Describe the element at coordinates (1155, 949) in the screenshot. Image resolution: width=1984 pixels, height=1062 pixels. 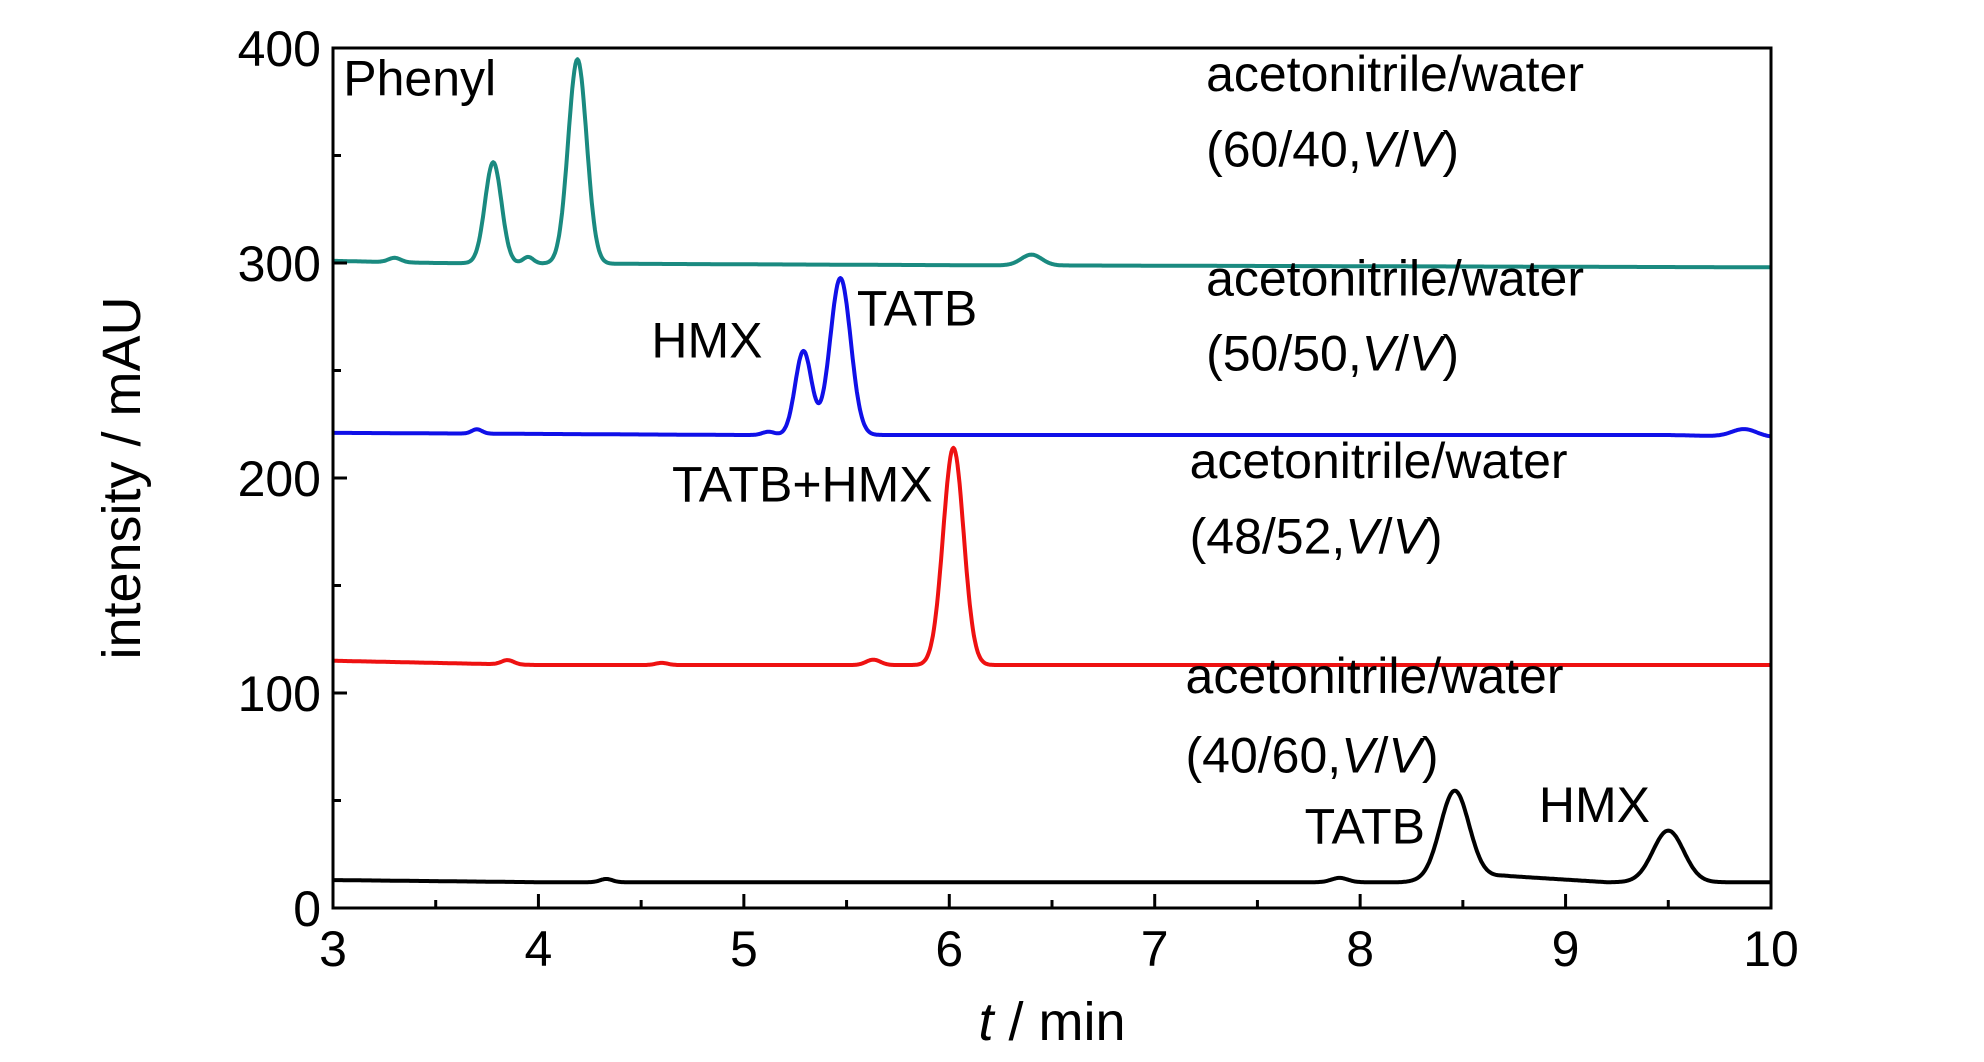
I see `x-tick-label: 7` at that location.